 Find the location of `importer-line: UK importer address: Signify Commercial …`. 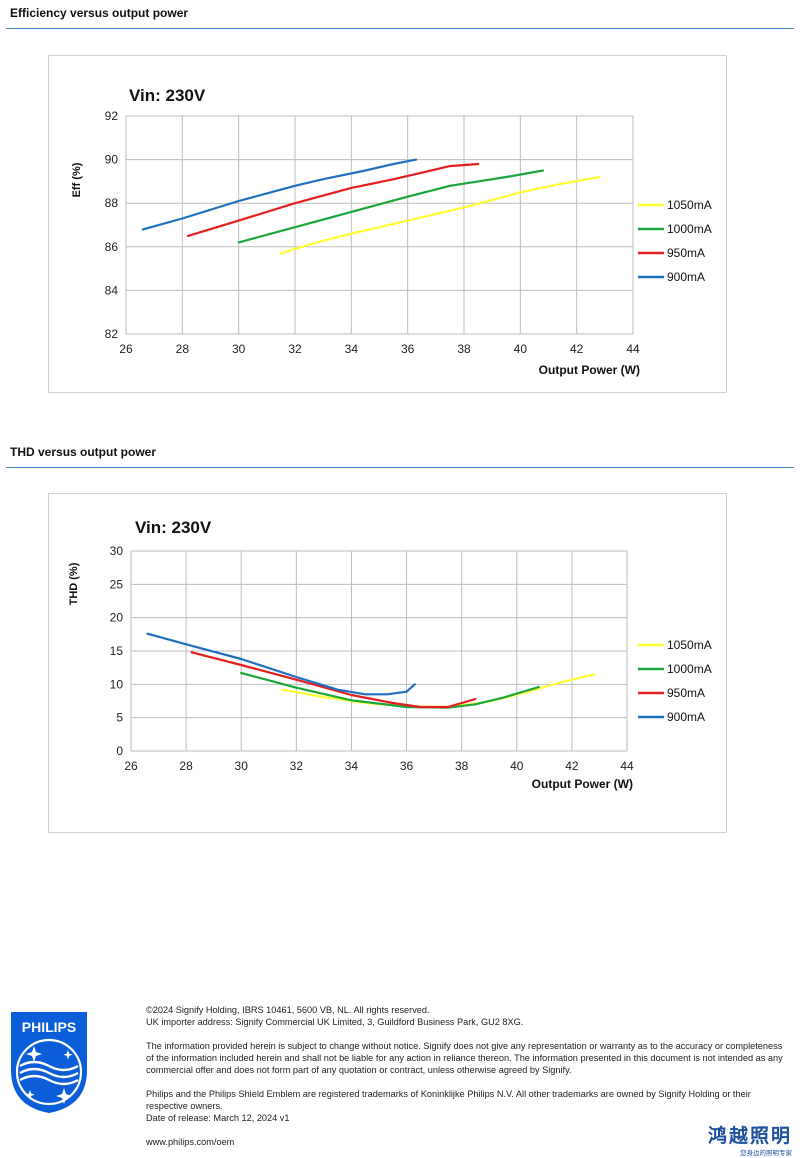

importer-line: UK importer address: Signify Commercial … is located at coordinates (335, 1022).